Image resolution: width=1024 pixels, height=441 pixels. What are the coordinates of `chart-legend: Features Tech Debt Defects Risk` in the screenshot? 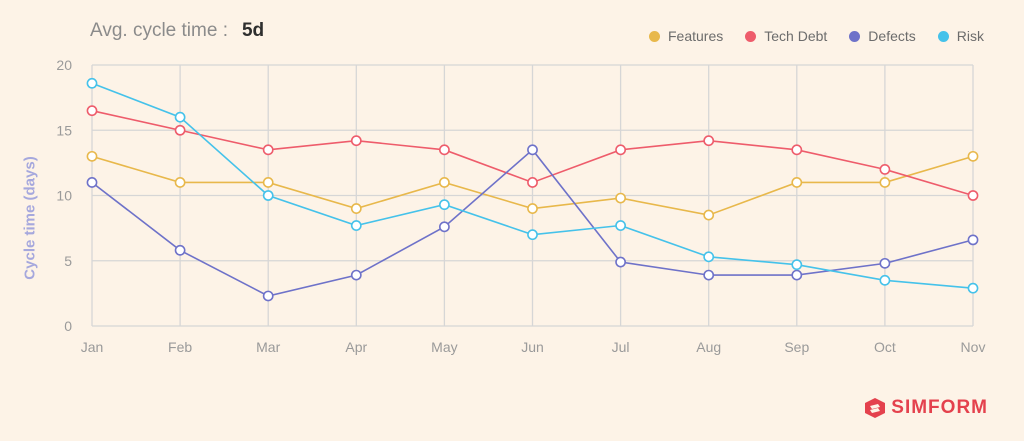 It's located at (816, 36).